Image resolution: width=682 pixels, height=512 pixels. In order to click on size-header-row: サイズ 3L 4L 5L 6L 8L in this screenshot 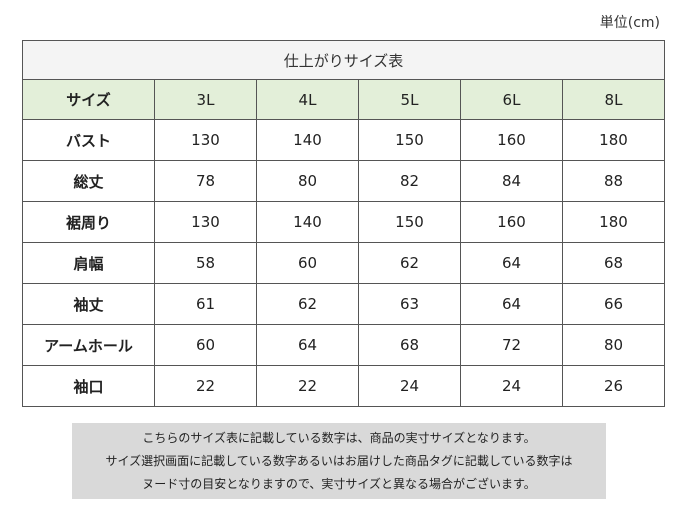, I will do `click(343, 99)`.